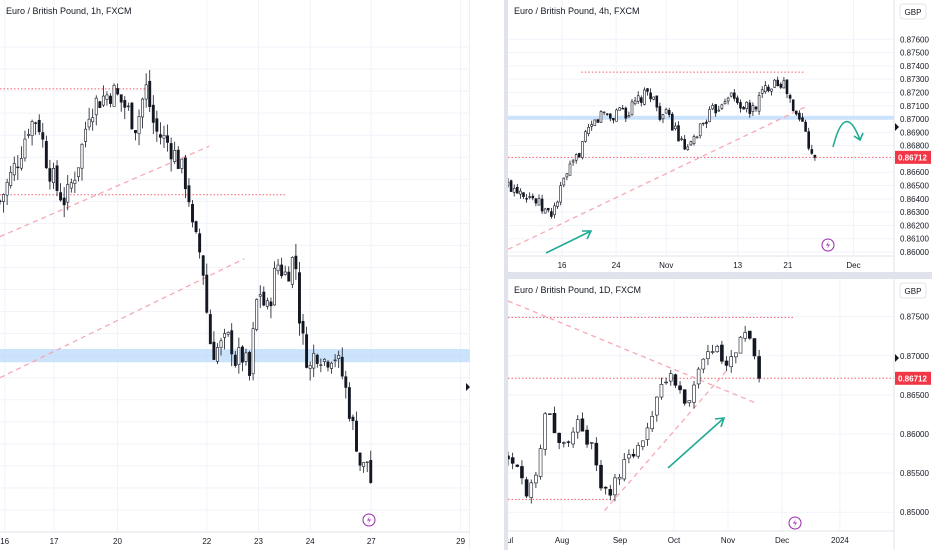  I want to click on chart-title: Euro / British Pound, 1D, FXCM, so click(577, 290).